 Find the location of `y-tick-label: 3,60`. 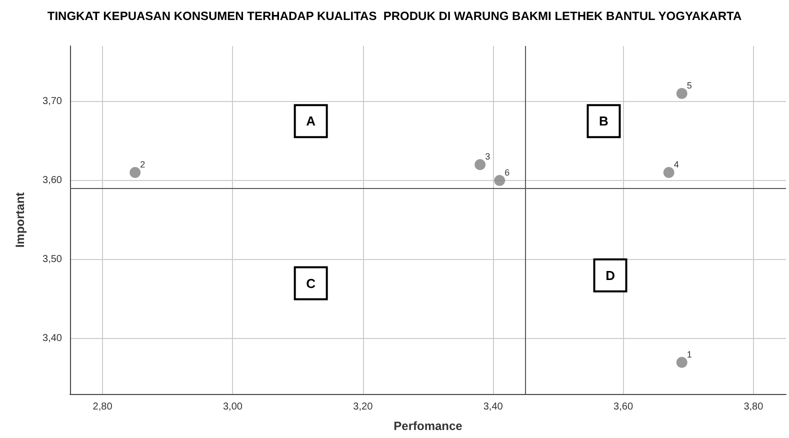

y-tick-label: 3,60 is located at coordinates (52, 180).